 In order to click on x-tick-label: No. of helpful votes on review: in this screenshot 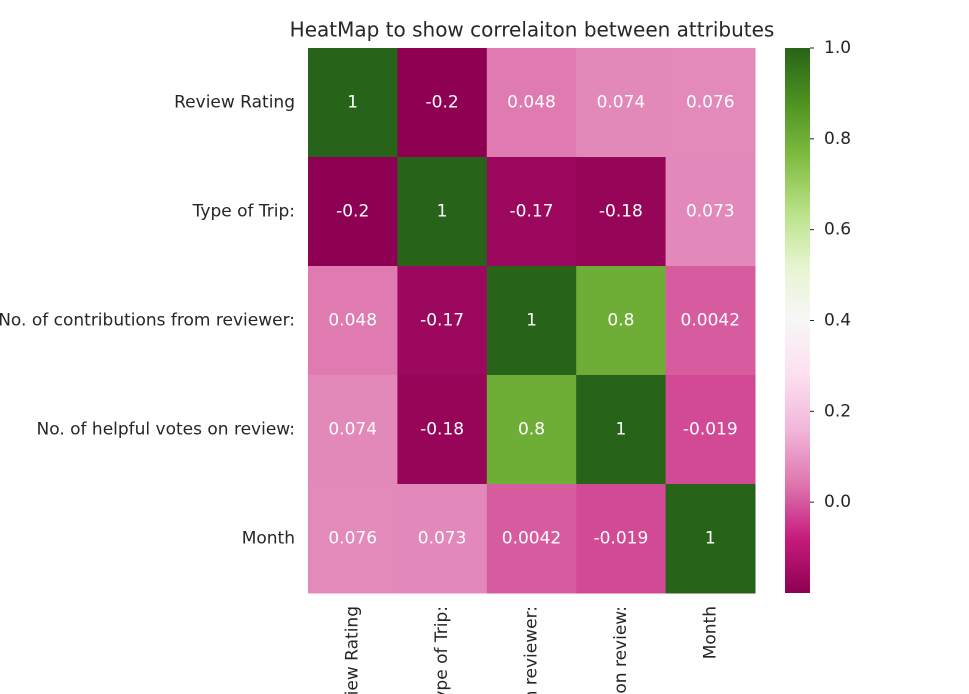, I will do `click(621, 650)`.